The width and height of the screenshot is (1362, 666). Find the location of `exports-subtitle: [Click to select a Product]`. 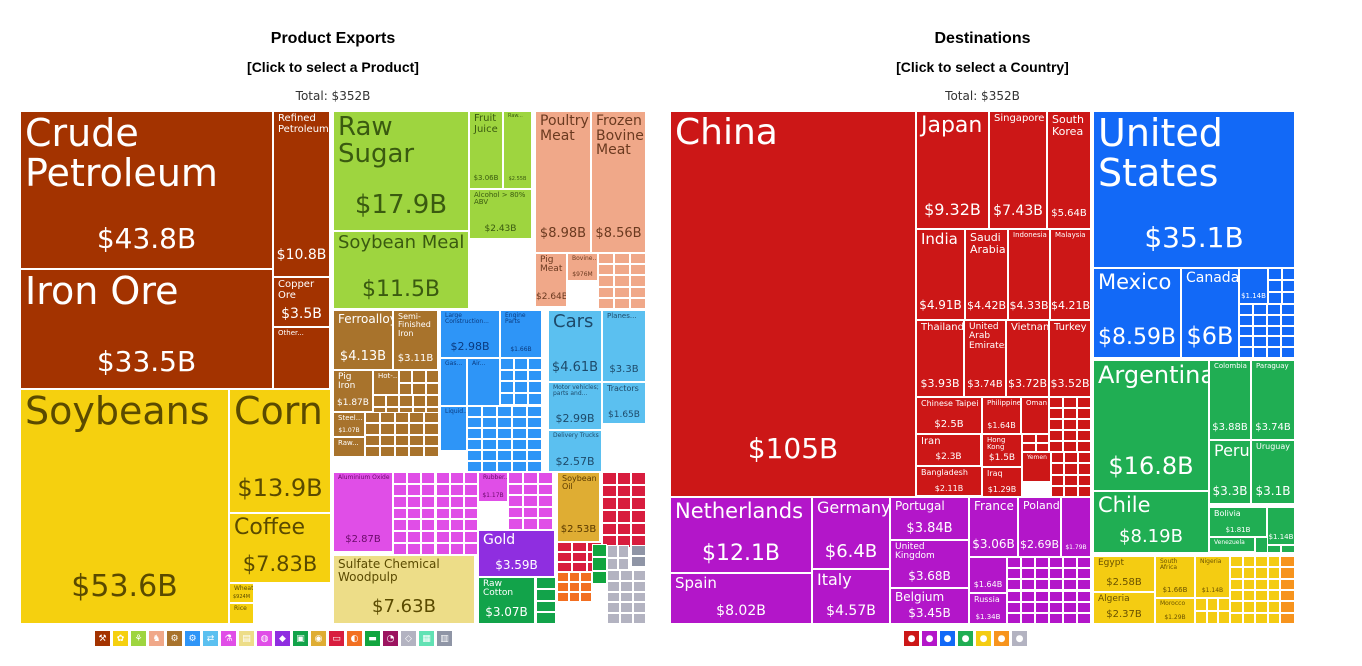

exports-subtitle: [Click to select a Product] is located at coordinates (333, 67).